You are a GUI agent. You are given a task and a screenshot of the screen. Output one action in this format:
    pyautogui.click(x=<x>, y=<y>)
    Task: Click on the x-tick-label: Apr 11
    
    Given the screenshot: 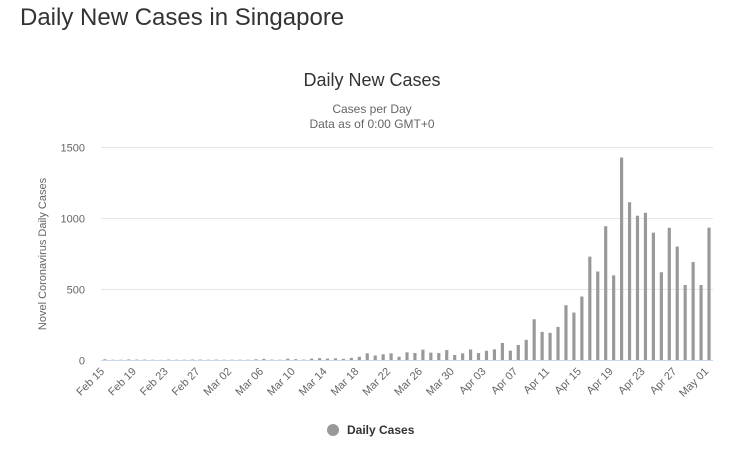 What is the action you would take?
    pyautogui.click(x=536, y=381)
    